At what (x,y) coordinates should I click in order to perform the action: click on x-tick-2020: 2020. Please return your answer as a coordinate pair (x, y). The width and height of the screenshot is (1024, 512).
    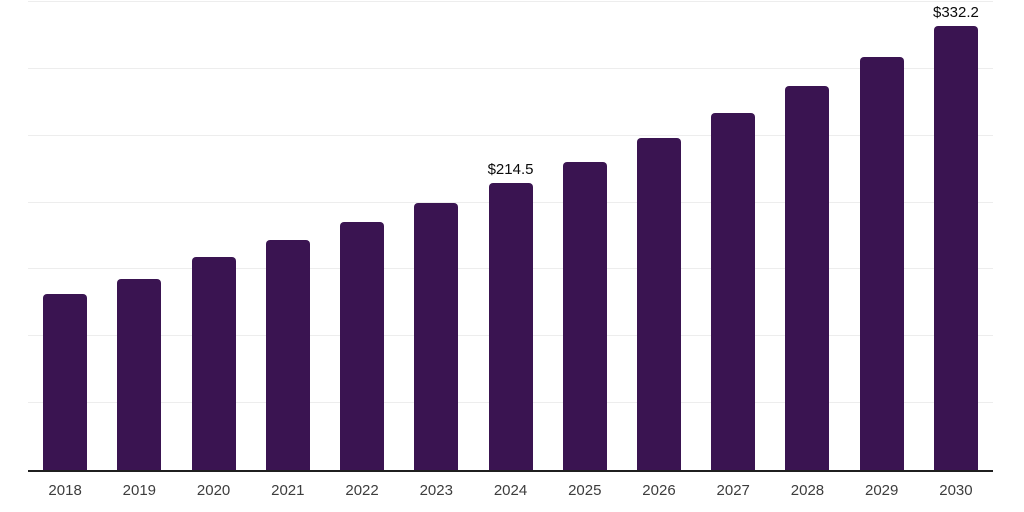
    Looking at the image, I should click on (213, 490).